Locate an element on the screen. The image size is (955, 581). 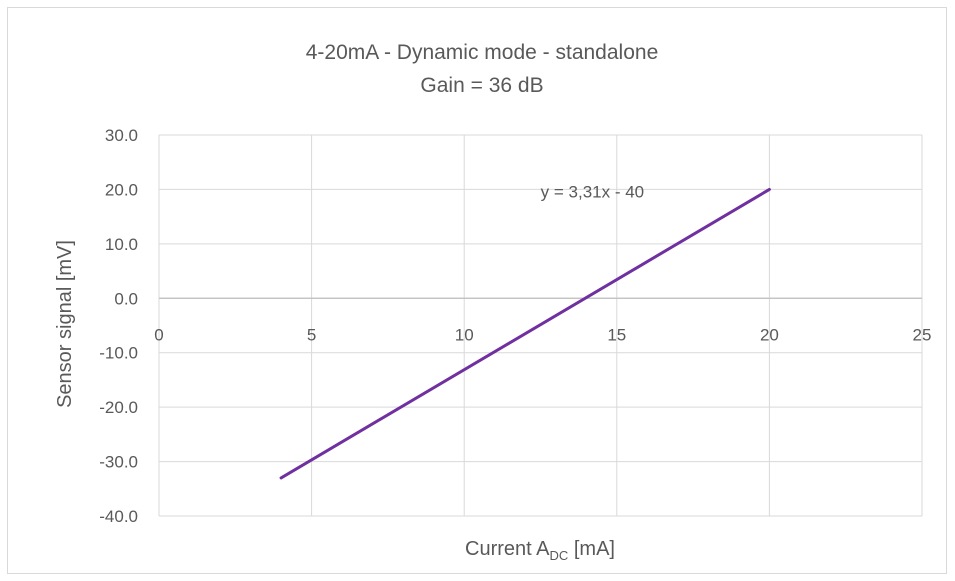
x-axis-label-main: Current A is located at coordinates (507, 549).